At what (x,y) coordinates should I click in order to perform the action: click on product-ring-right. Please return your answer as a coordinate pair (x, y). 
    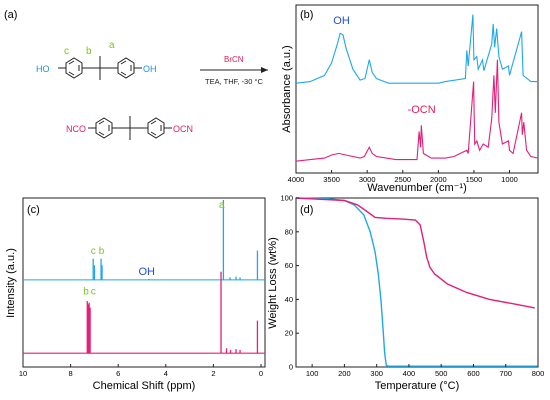
    Looking at the image, I should click on (156, 128).